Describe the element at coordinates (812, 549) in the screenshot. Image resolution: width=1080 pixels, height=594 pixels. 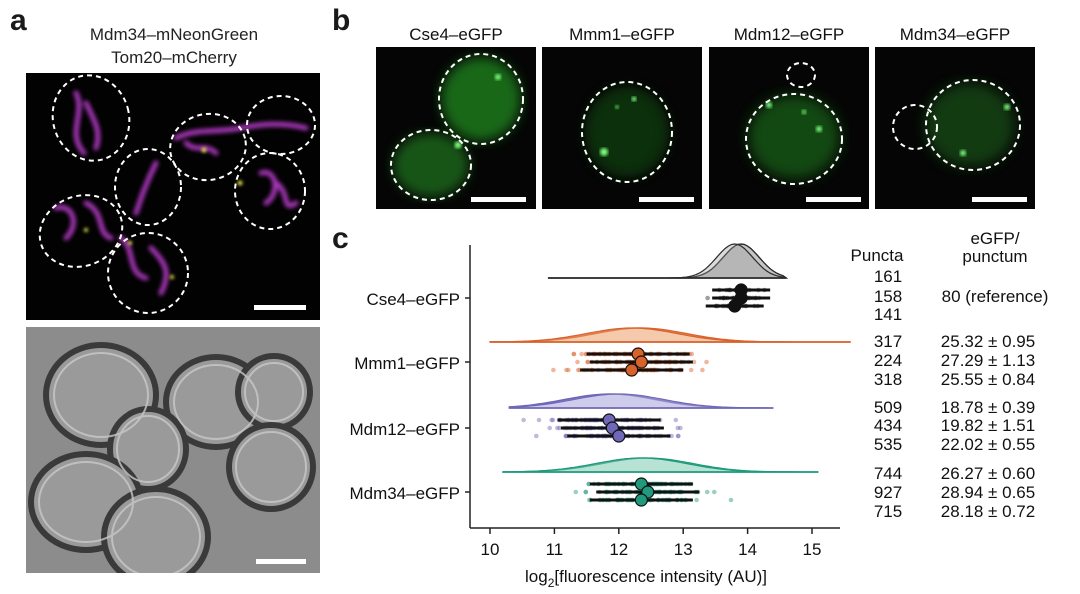
I see `x-tick-label: 15` at that location.